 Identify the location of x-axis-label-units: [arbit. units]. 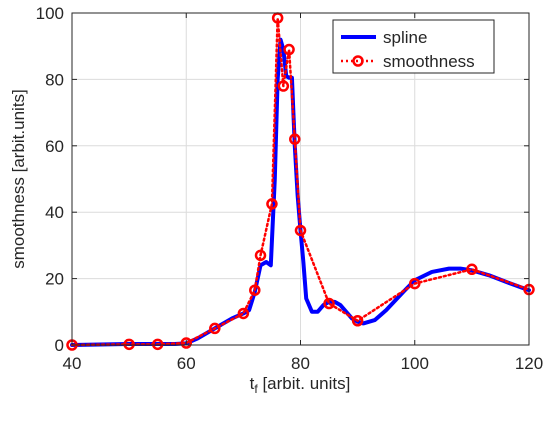
(304, 383).